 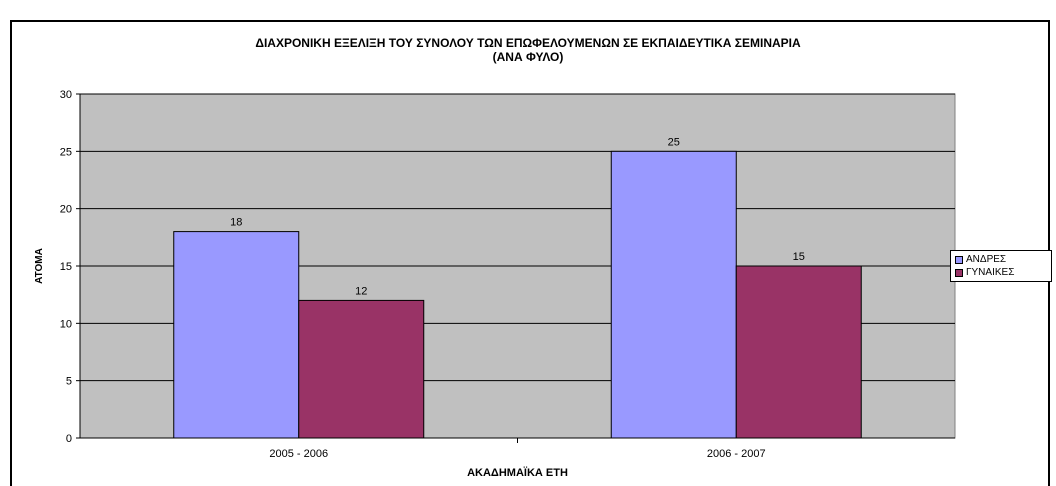 What do you see at coordinates (528, 57) in the screenshot?
I see `chart-subtitle: (ΑΝΑ ΦΥΛΟ)` at bounding box center [528, 57].